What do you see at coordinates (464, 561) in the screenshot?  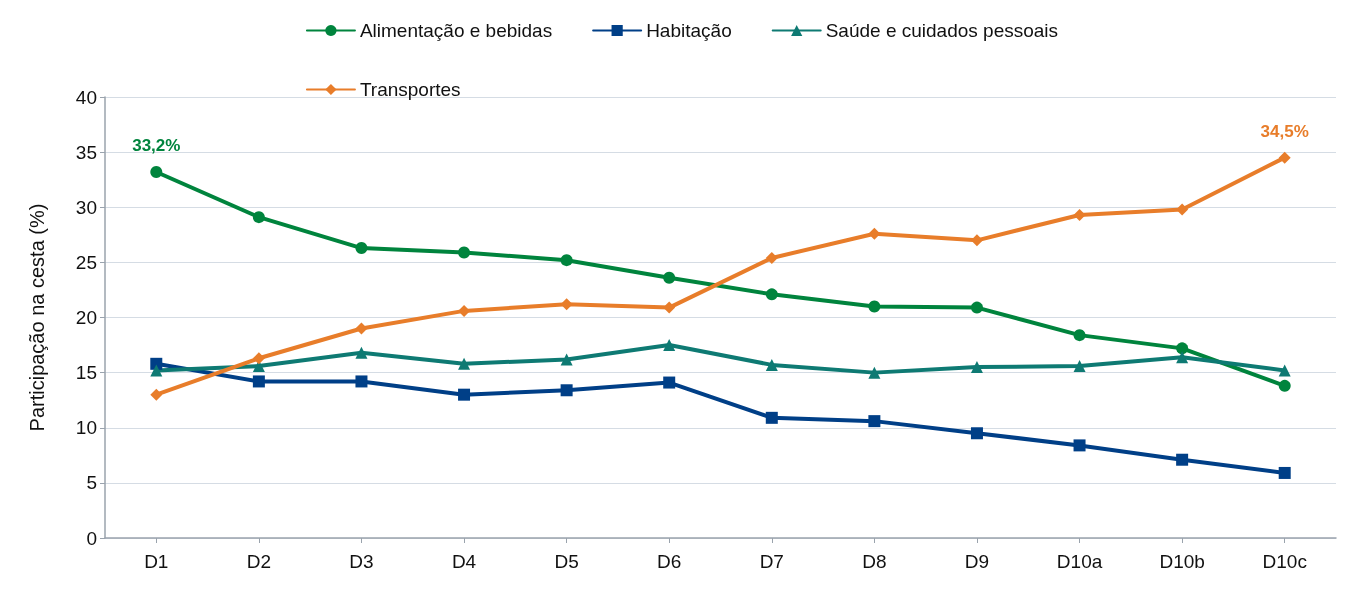 I see `x-tick-label: D4` at bounding box center [464, 561].